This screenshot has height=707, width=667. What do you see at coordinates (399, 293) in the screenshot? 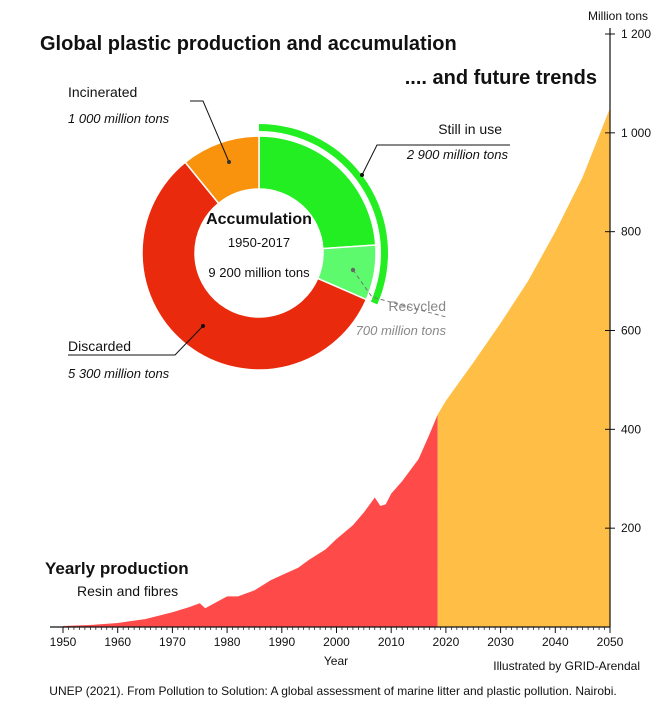
I see `recycled-leader` at bounding box center [399, 293].